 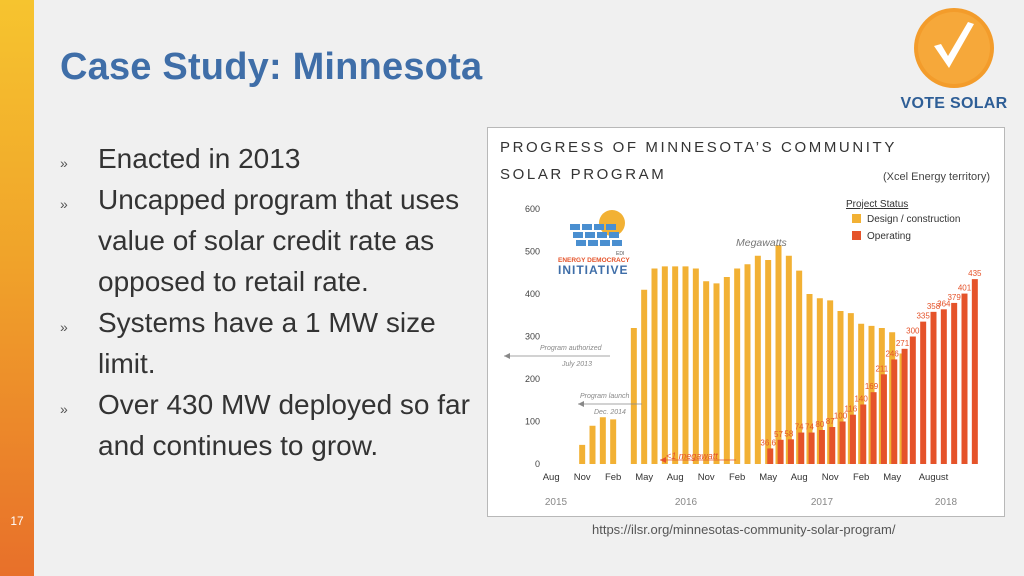 I want to click on edi-text-line1: ENERGY DEMOCRACY, so click(x=594, y=260).